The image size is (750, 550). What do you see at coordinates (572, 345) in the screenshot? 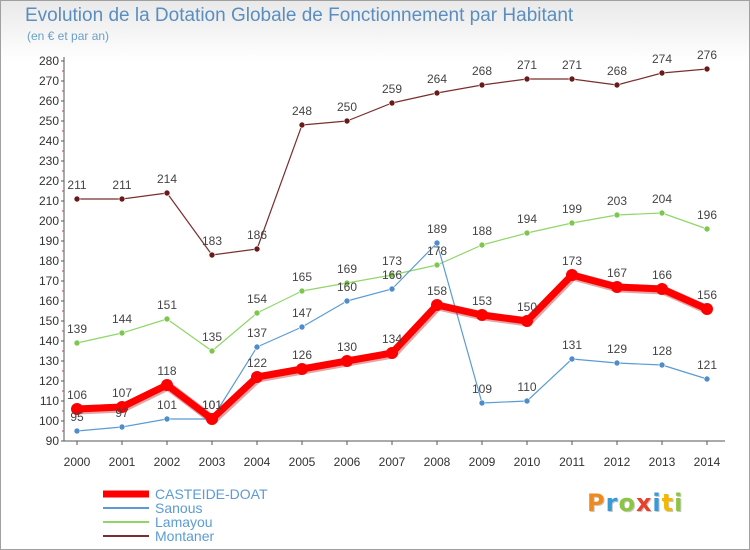
I see `data-label: 131` at bounding box center [572, 345].